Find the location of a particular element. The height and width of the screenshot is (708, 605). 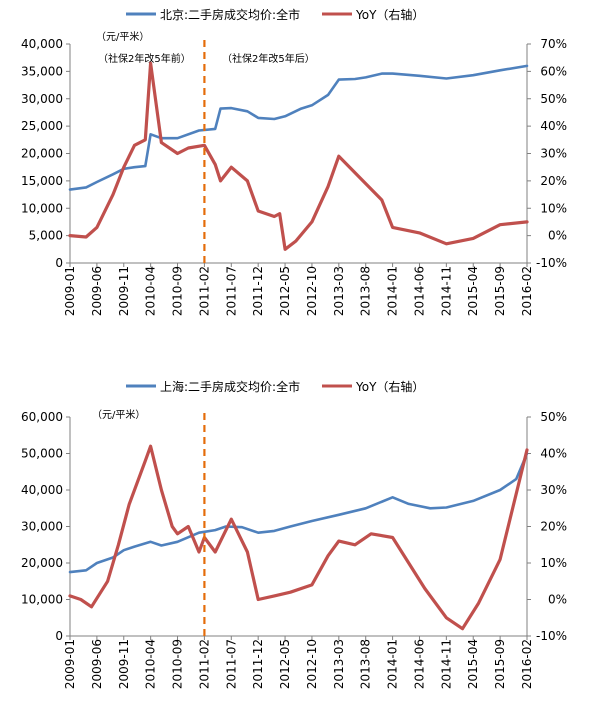

y-left-tick-label: 50,000 is located at coordinates (42, 454).